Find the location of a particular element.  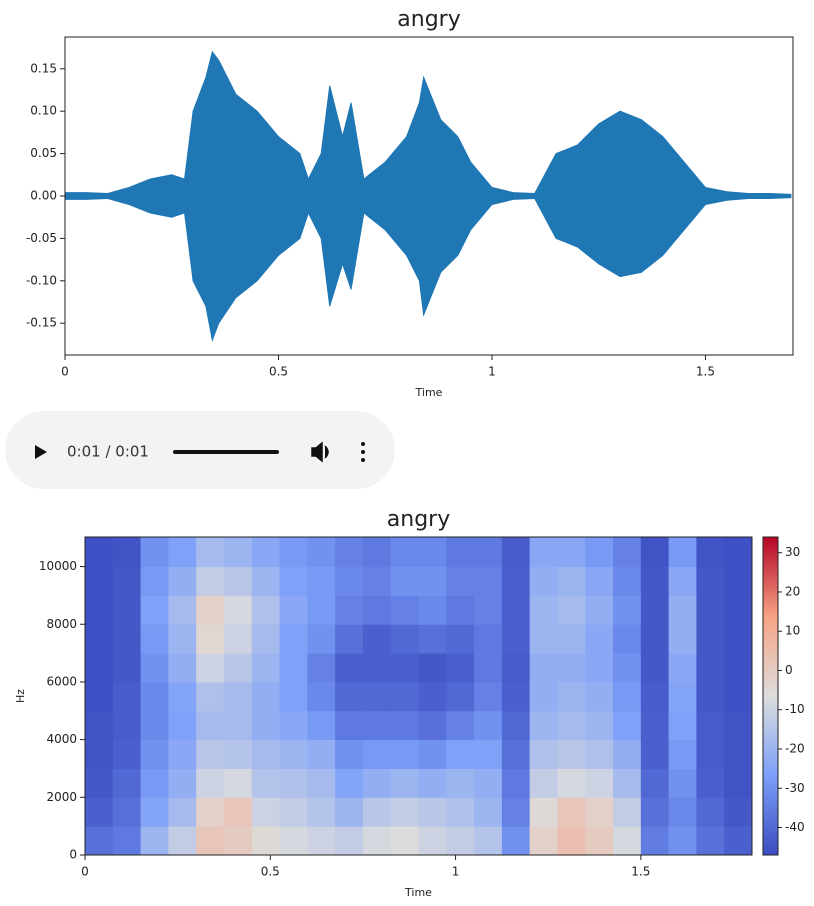

play-button is located at coordinates (41, 452).